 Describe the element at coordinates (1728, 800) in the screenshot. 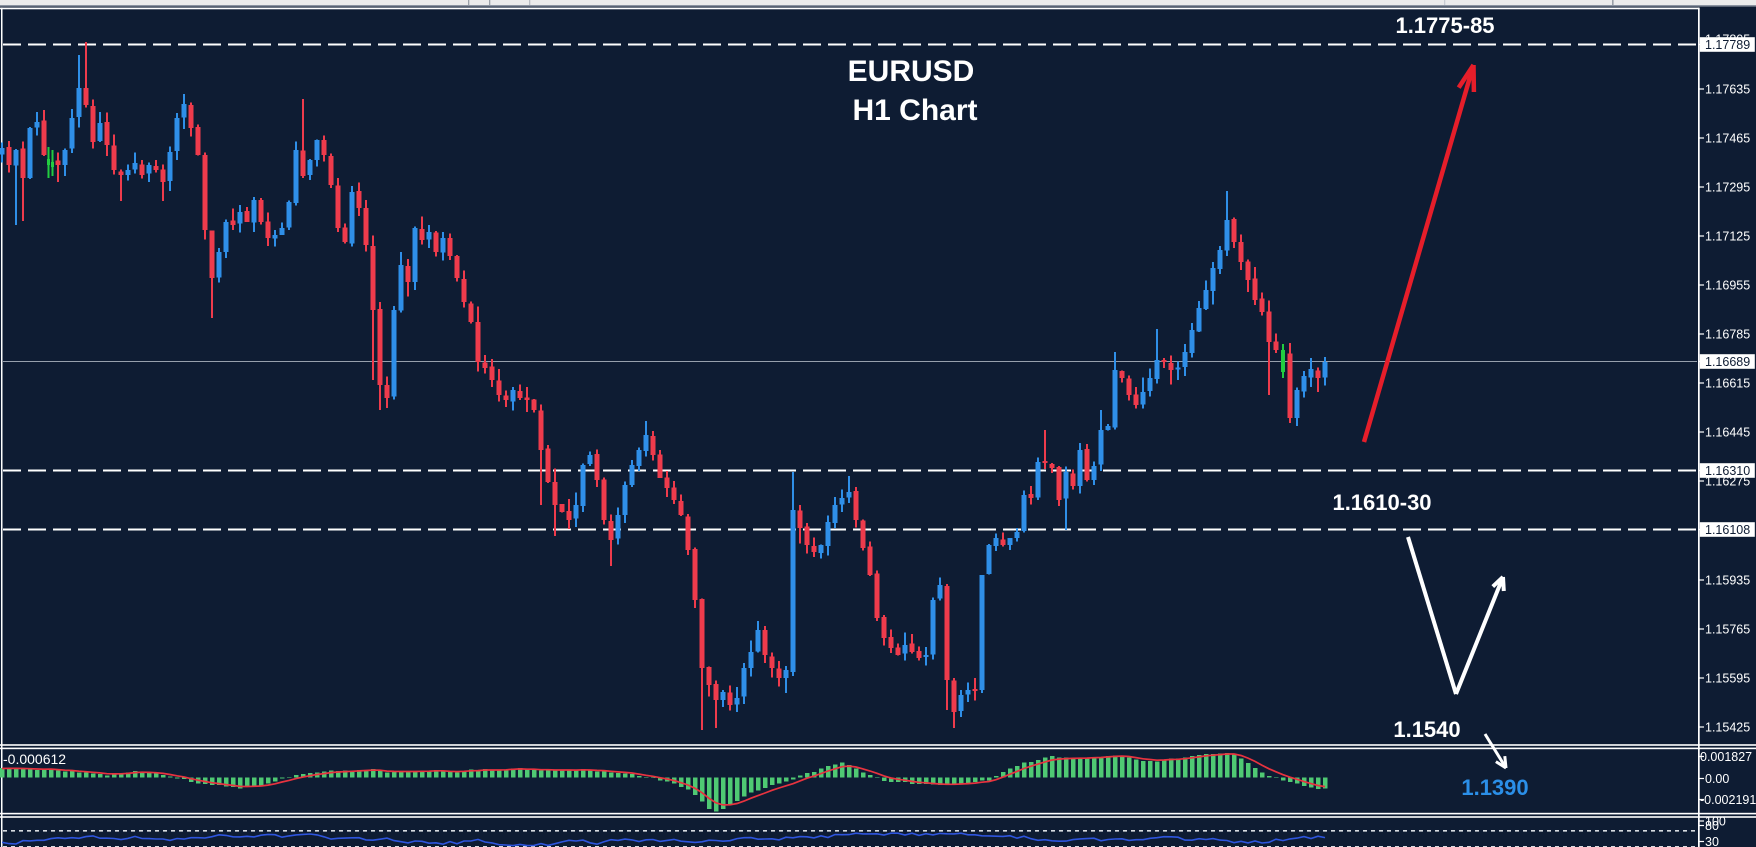

I see `svg-text: -0.002191` at that location.